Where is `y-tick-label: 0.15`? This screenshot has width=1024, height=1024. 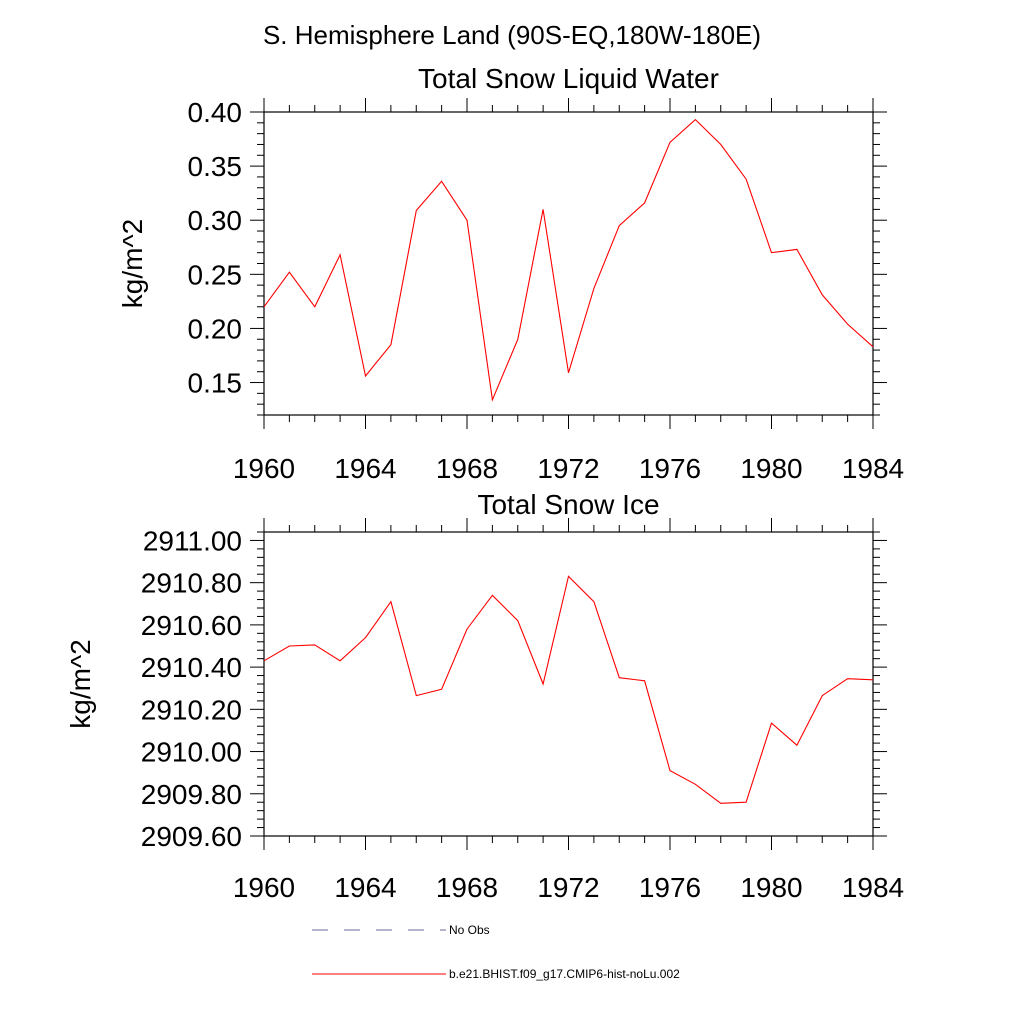 y-tick-label: 0.15 is located at coordinates (215, 383).